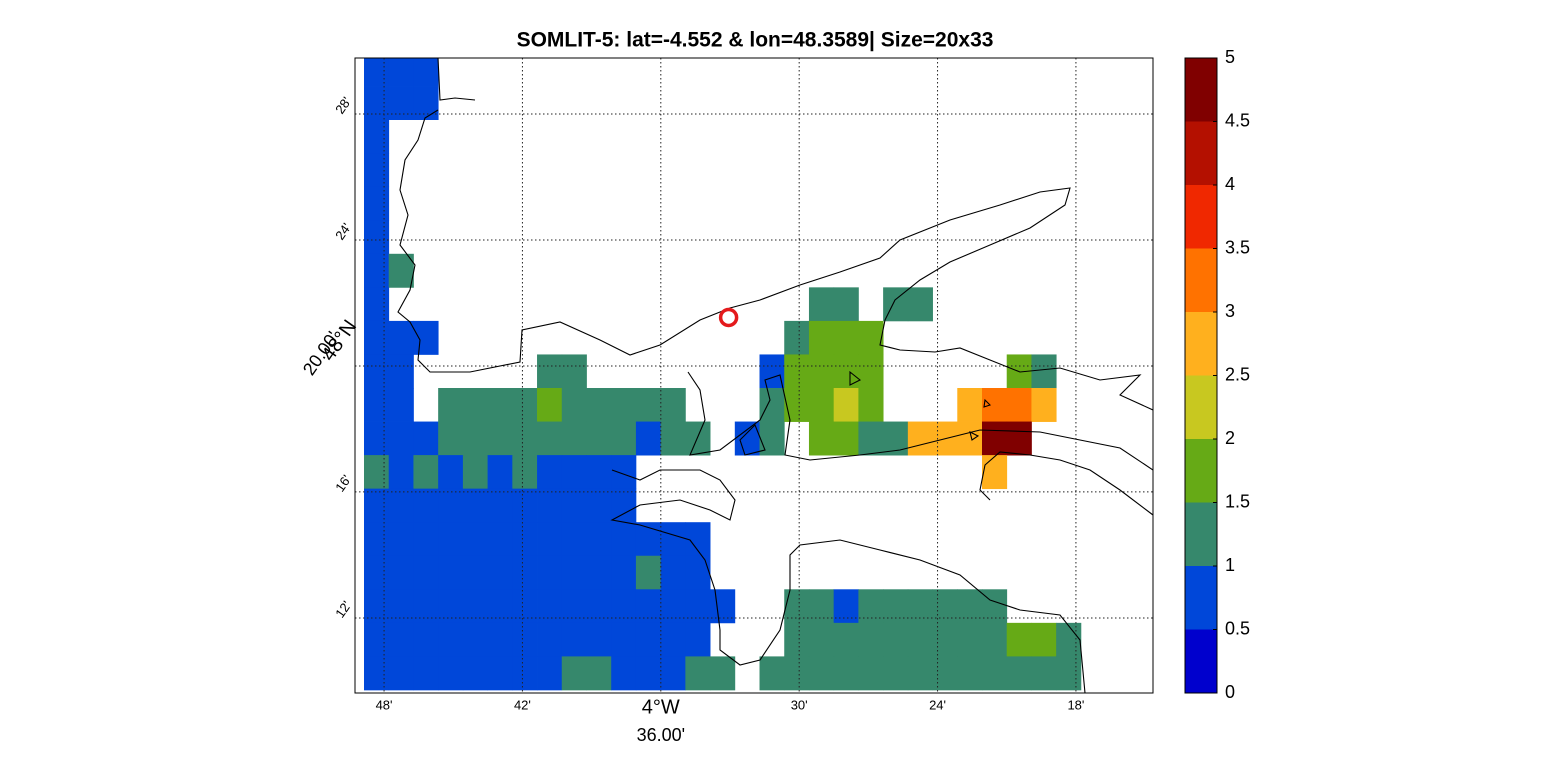 The width and height of the screenshot is (1563, 781). I want to click on colorbar-tick-label: 2, so click(1230, 438).